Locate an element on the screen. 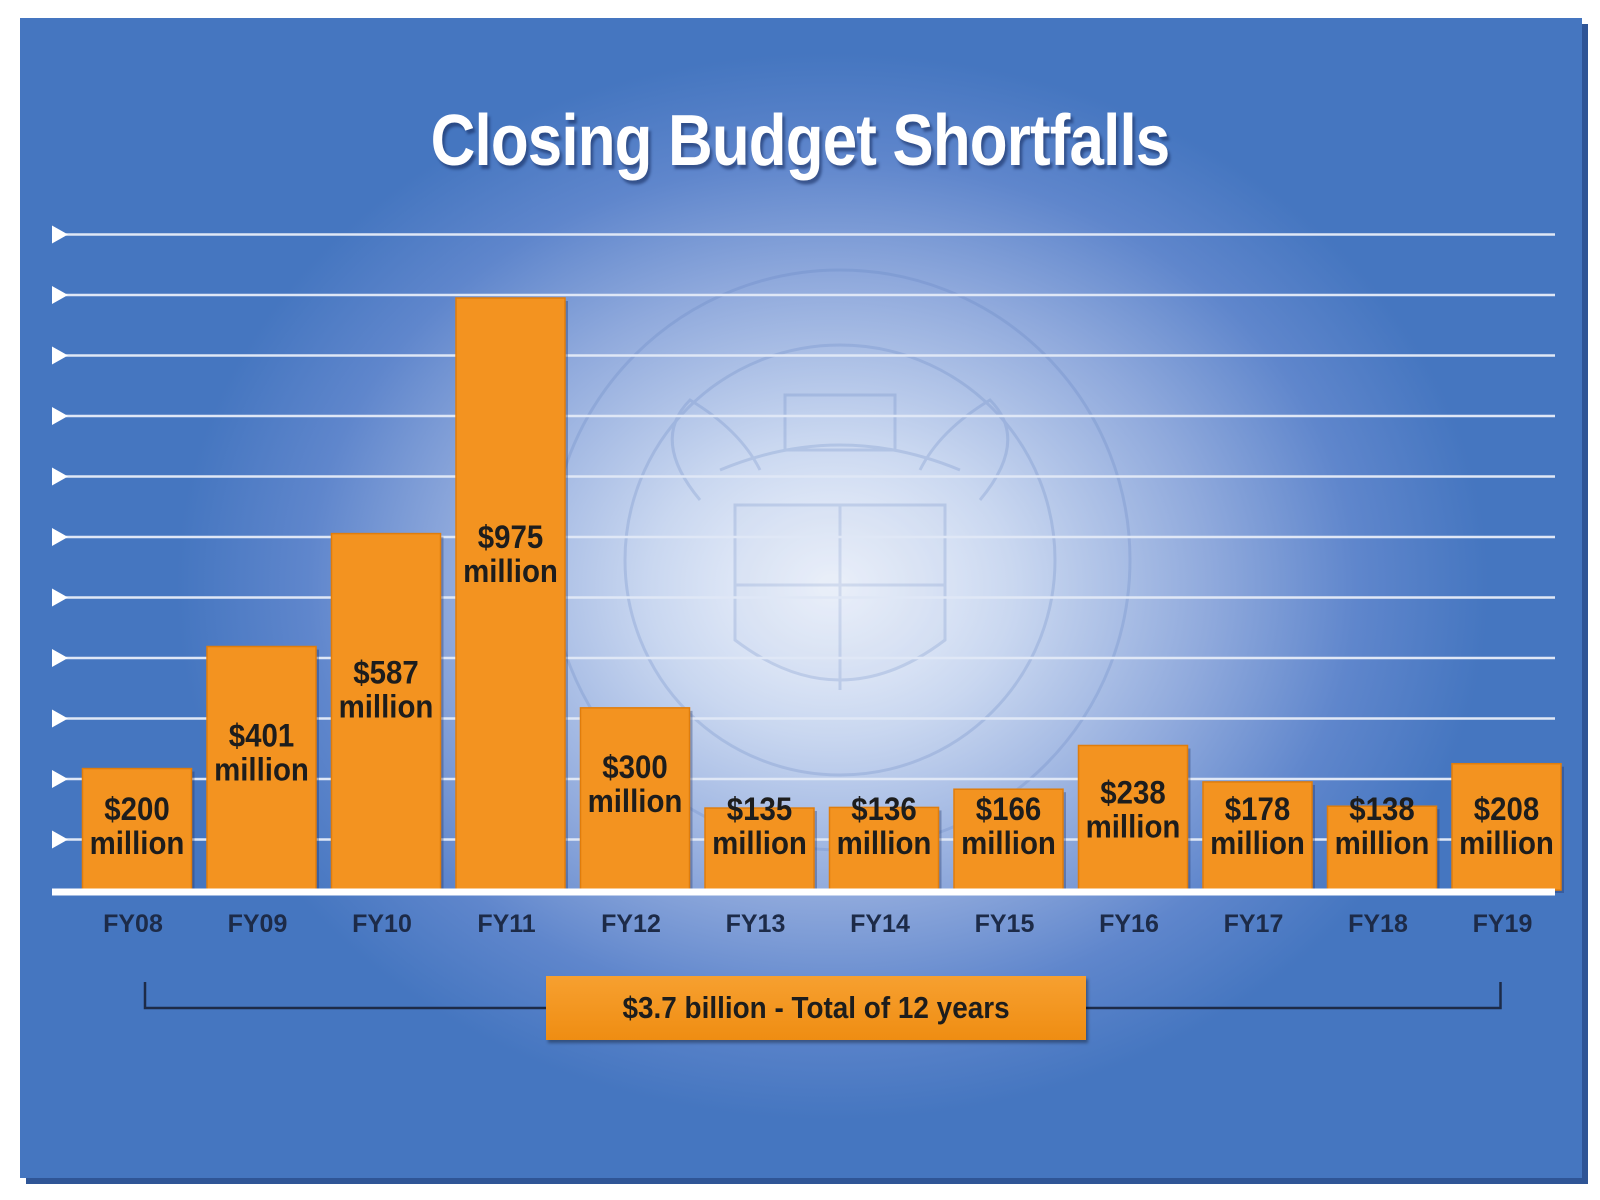  category-label-FY15: FY15 is located at coordinates (1005, 924).